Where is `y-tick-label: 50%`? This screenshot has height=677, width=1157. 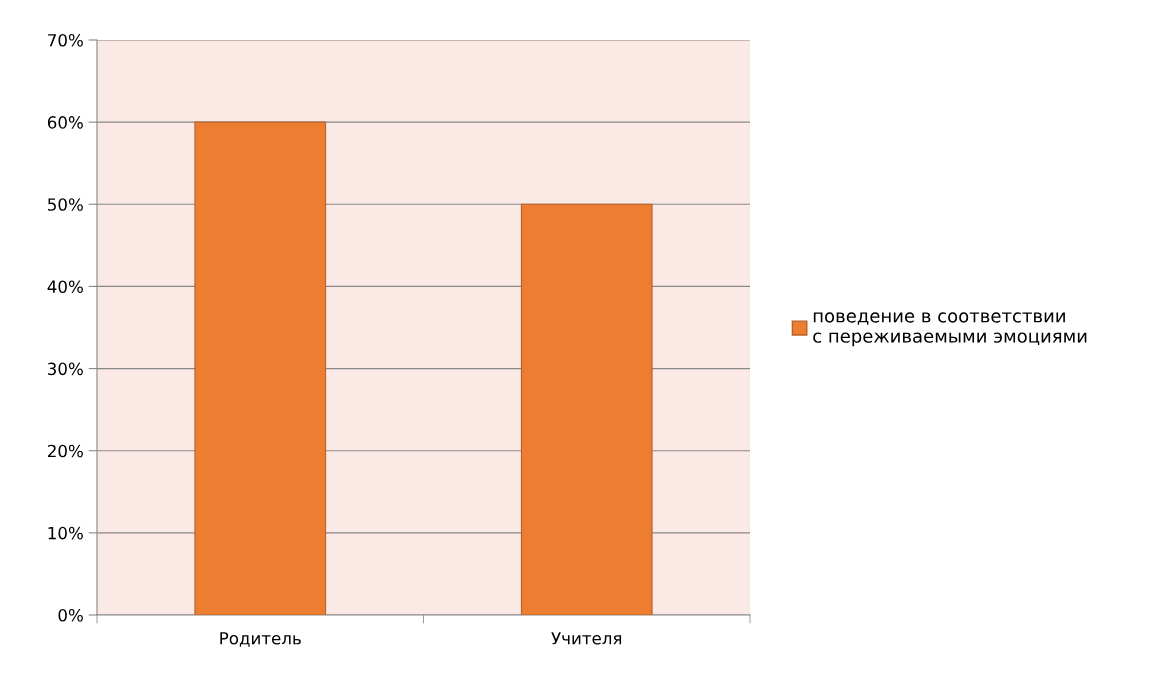 y-tick-label: 50% is located at coordinates (65, 204).